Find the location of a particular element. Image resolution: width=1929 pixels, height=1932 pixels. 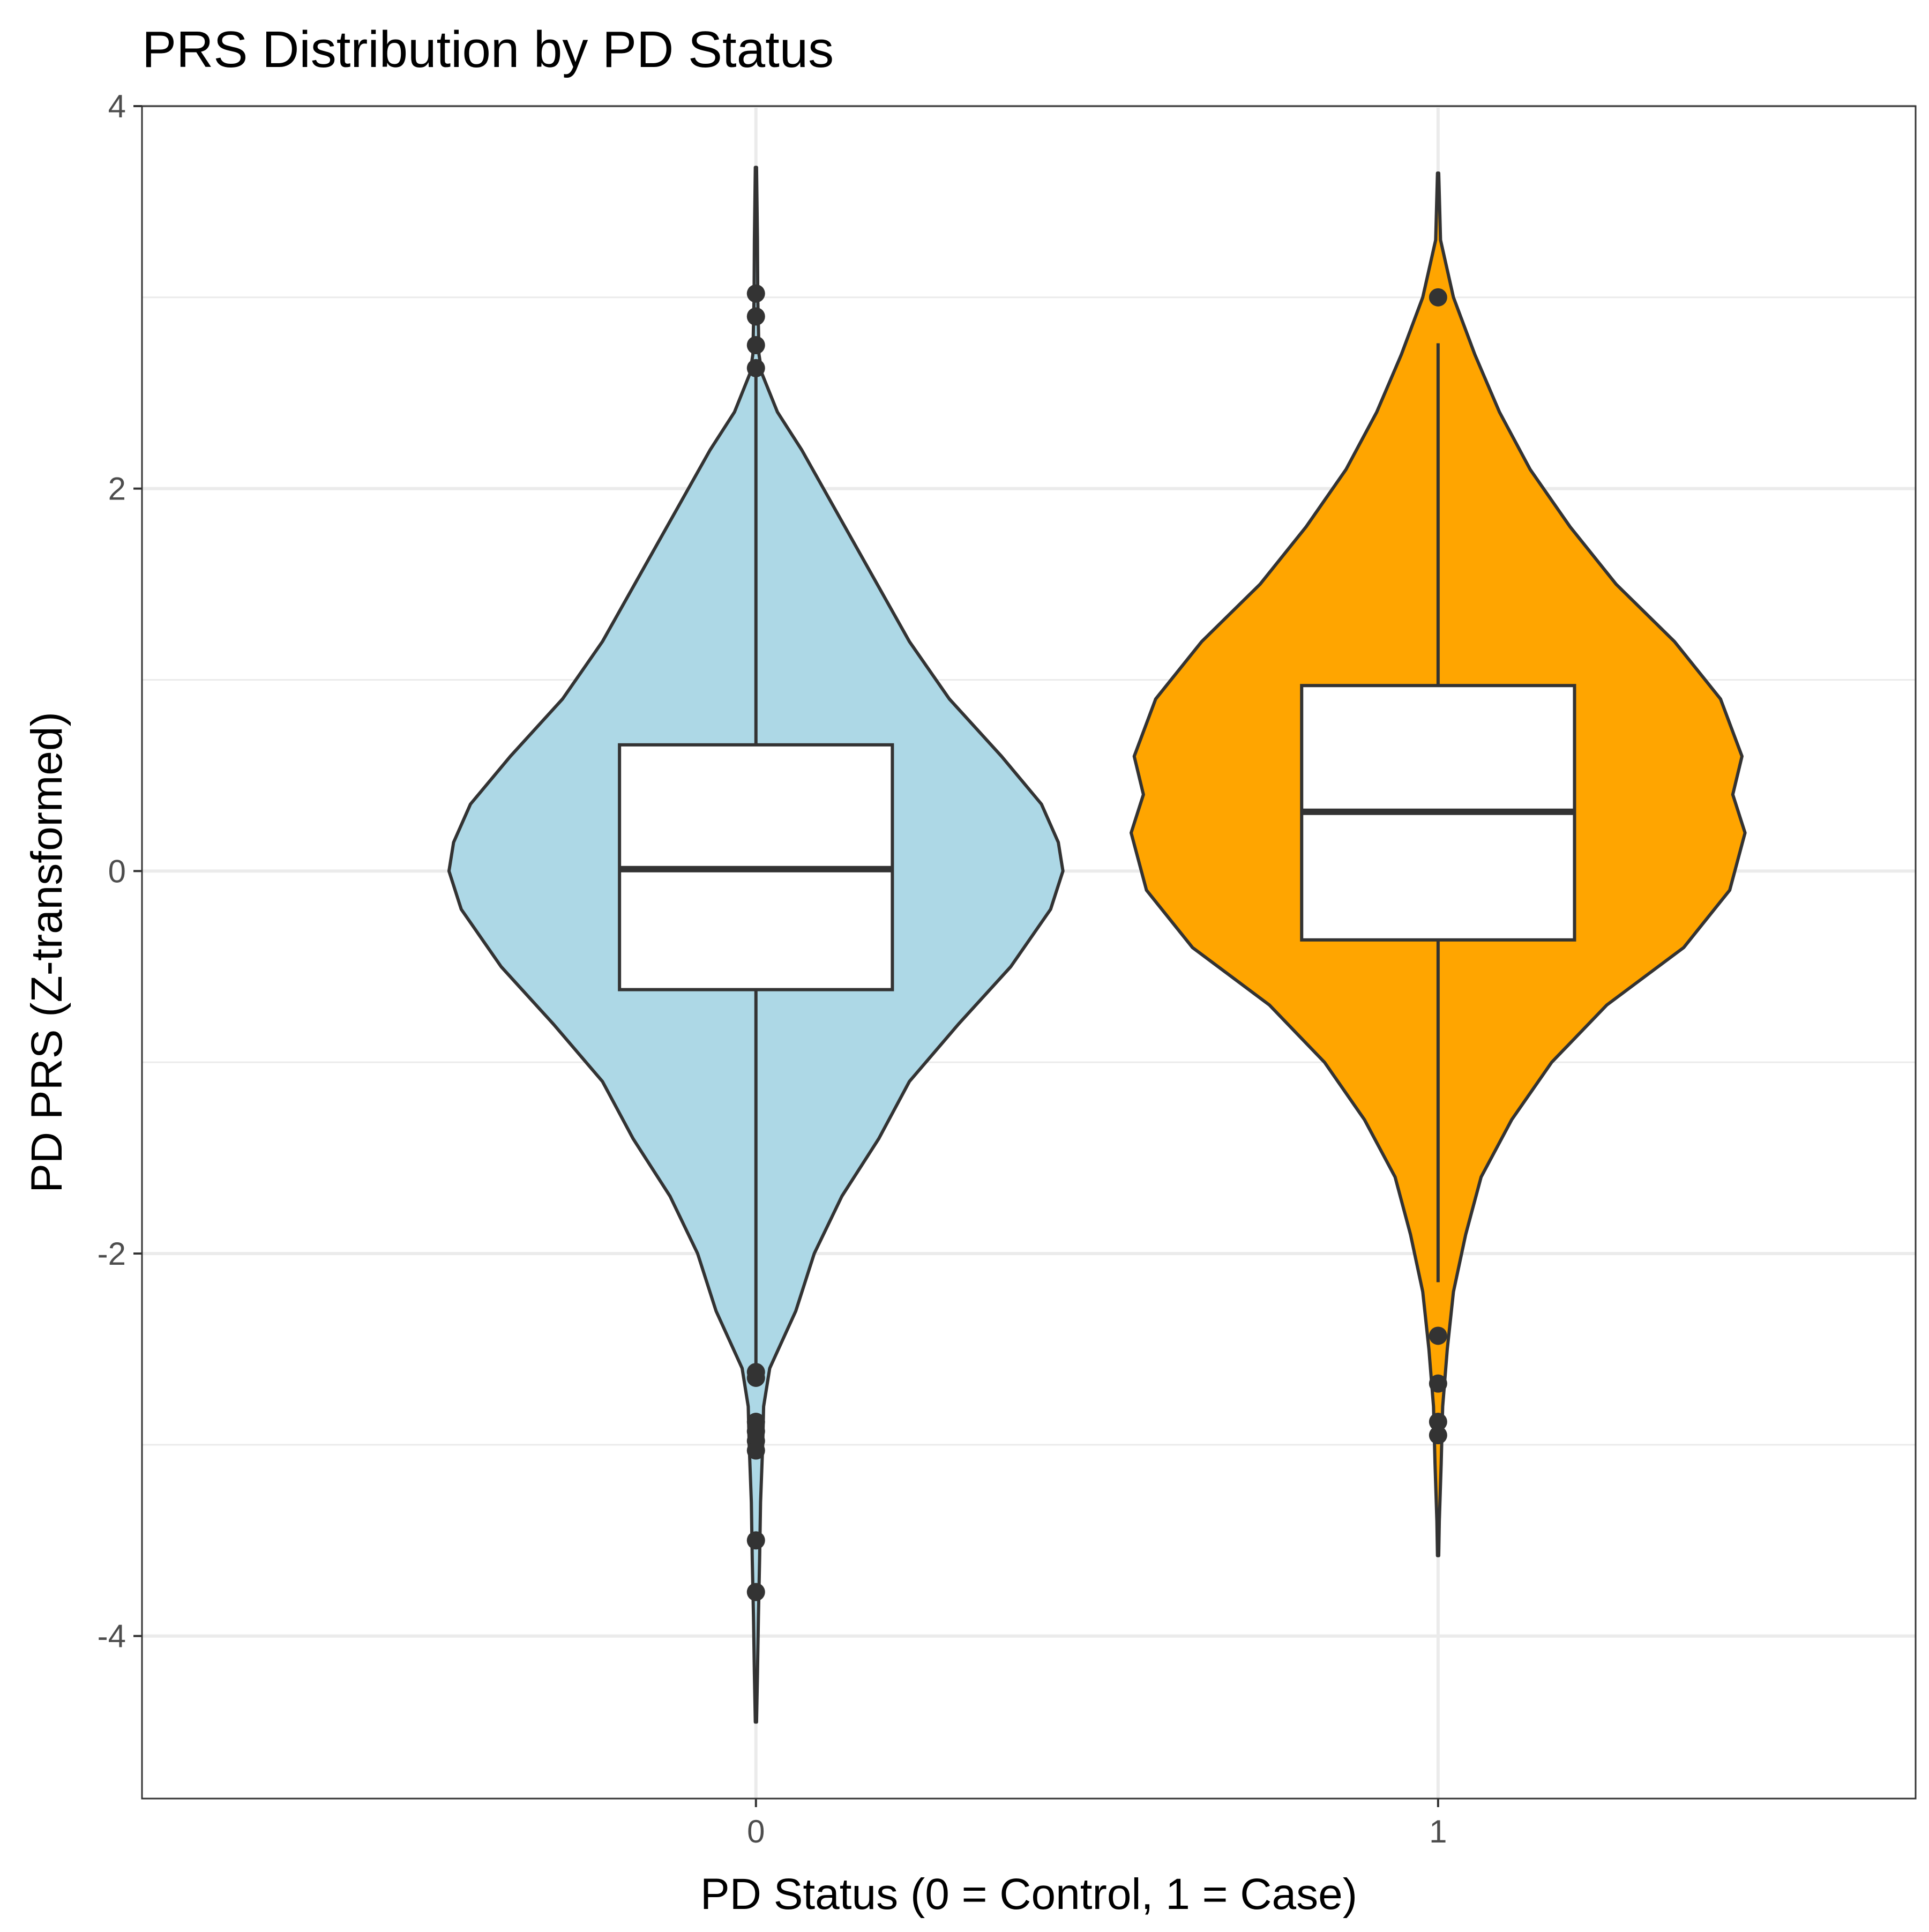

y-tick-label: 0 is located at coordinates (117, 871).